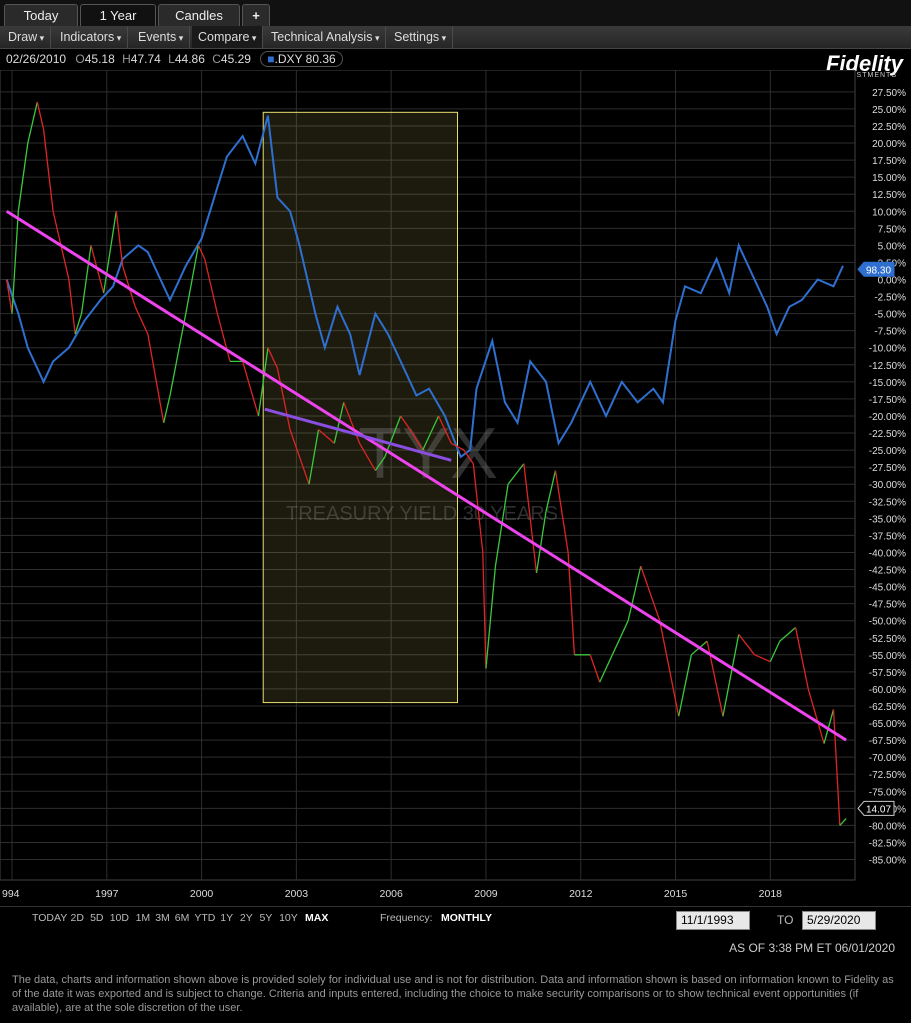 Image resolution: width=911 pixels, height=1023 pixels. What do you see at coordinates (878, 270) in the screenshot?
I see `price-tag-label: 98.30` at bounding box center [878, 270].